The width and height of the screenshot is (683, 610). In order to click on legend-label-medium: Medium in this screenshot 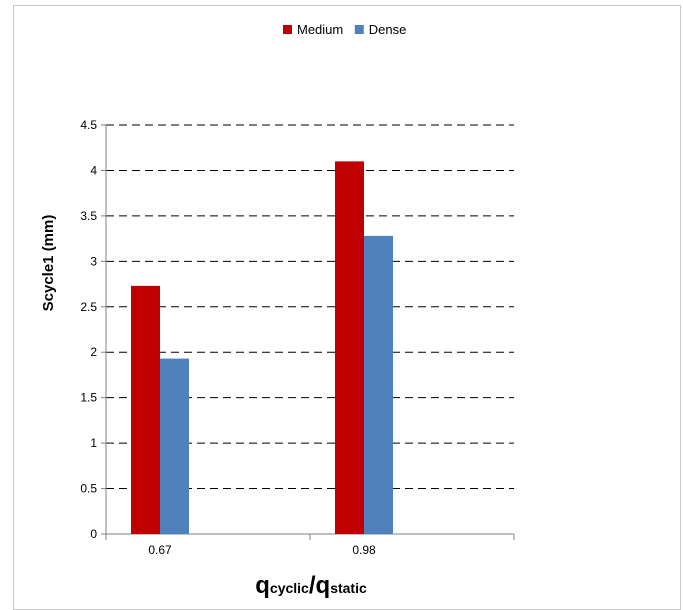, I will do `click(320, 29)`.